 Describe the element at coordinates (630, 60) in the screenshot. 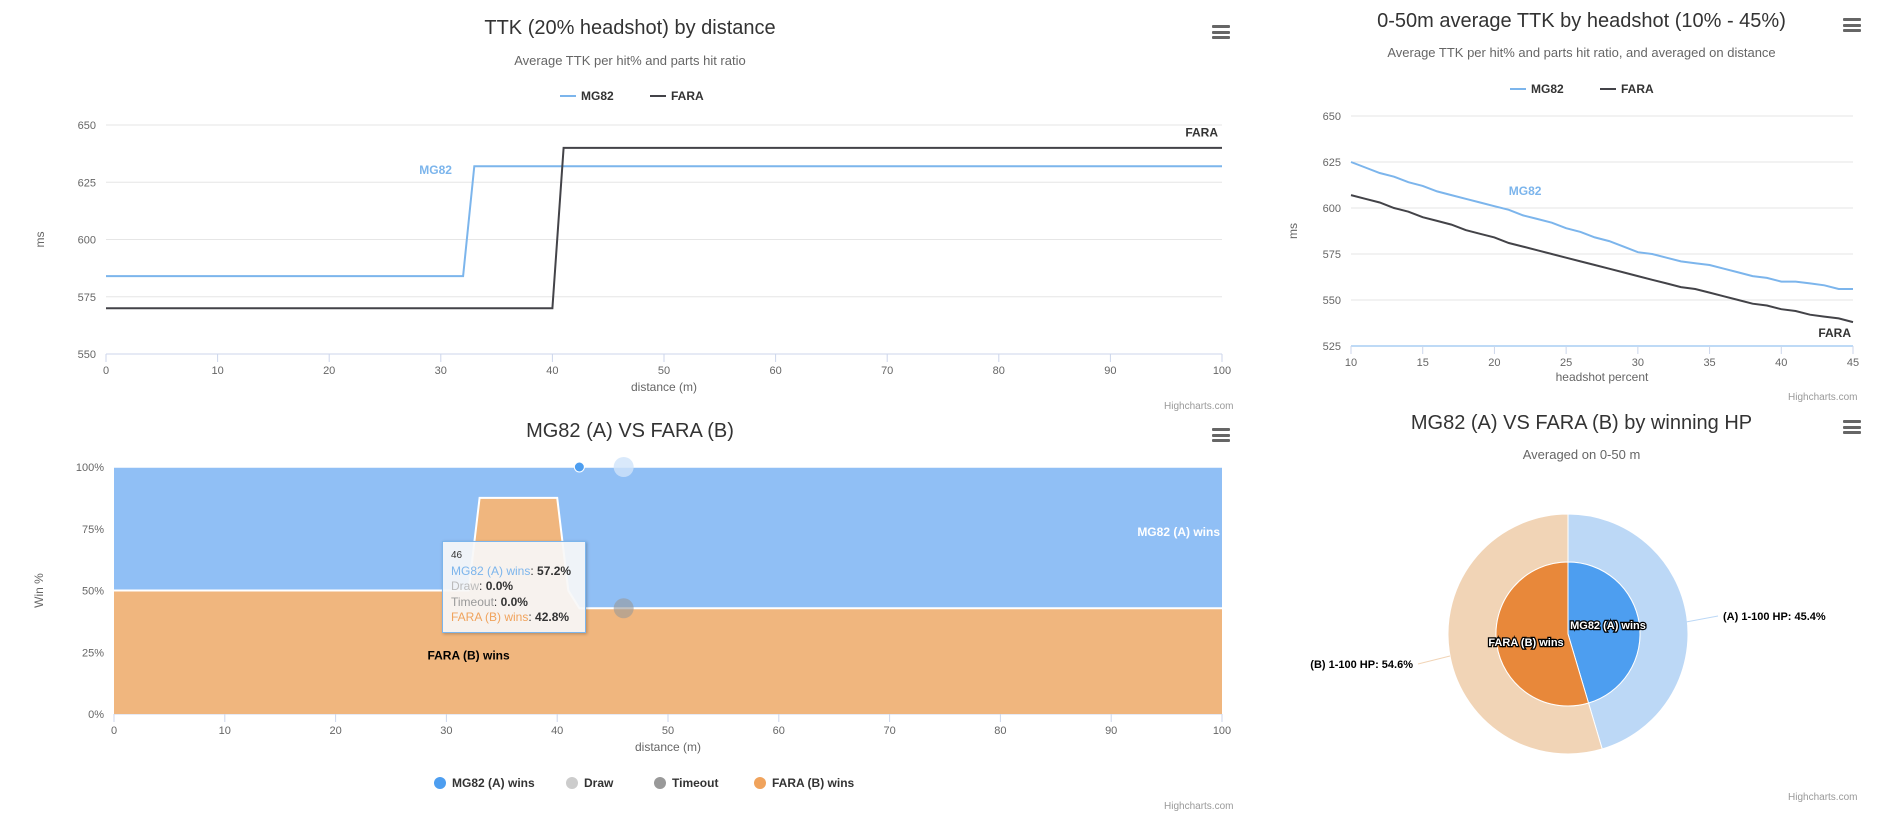

I see `chart-subtitle: Average TTK per hit% and parts hit ratio` at that location.